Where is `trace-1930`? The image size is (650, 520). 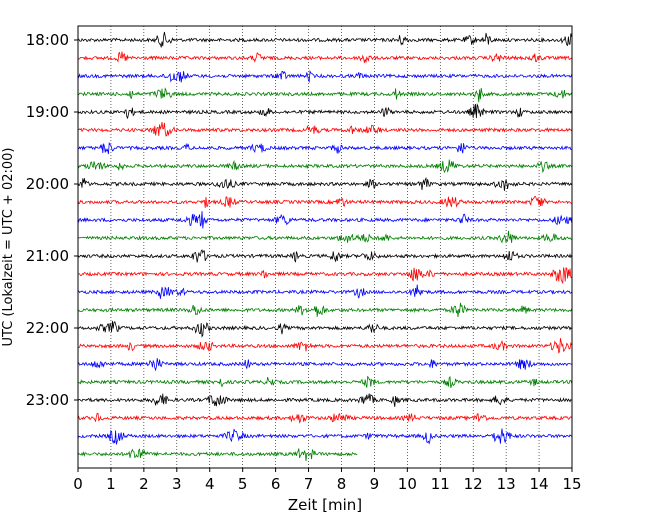 trace-1930 is located at coordinates (324, 148).